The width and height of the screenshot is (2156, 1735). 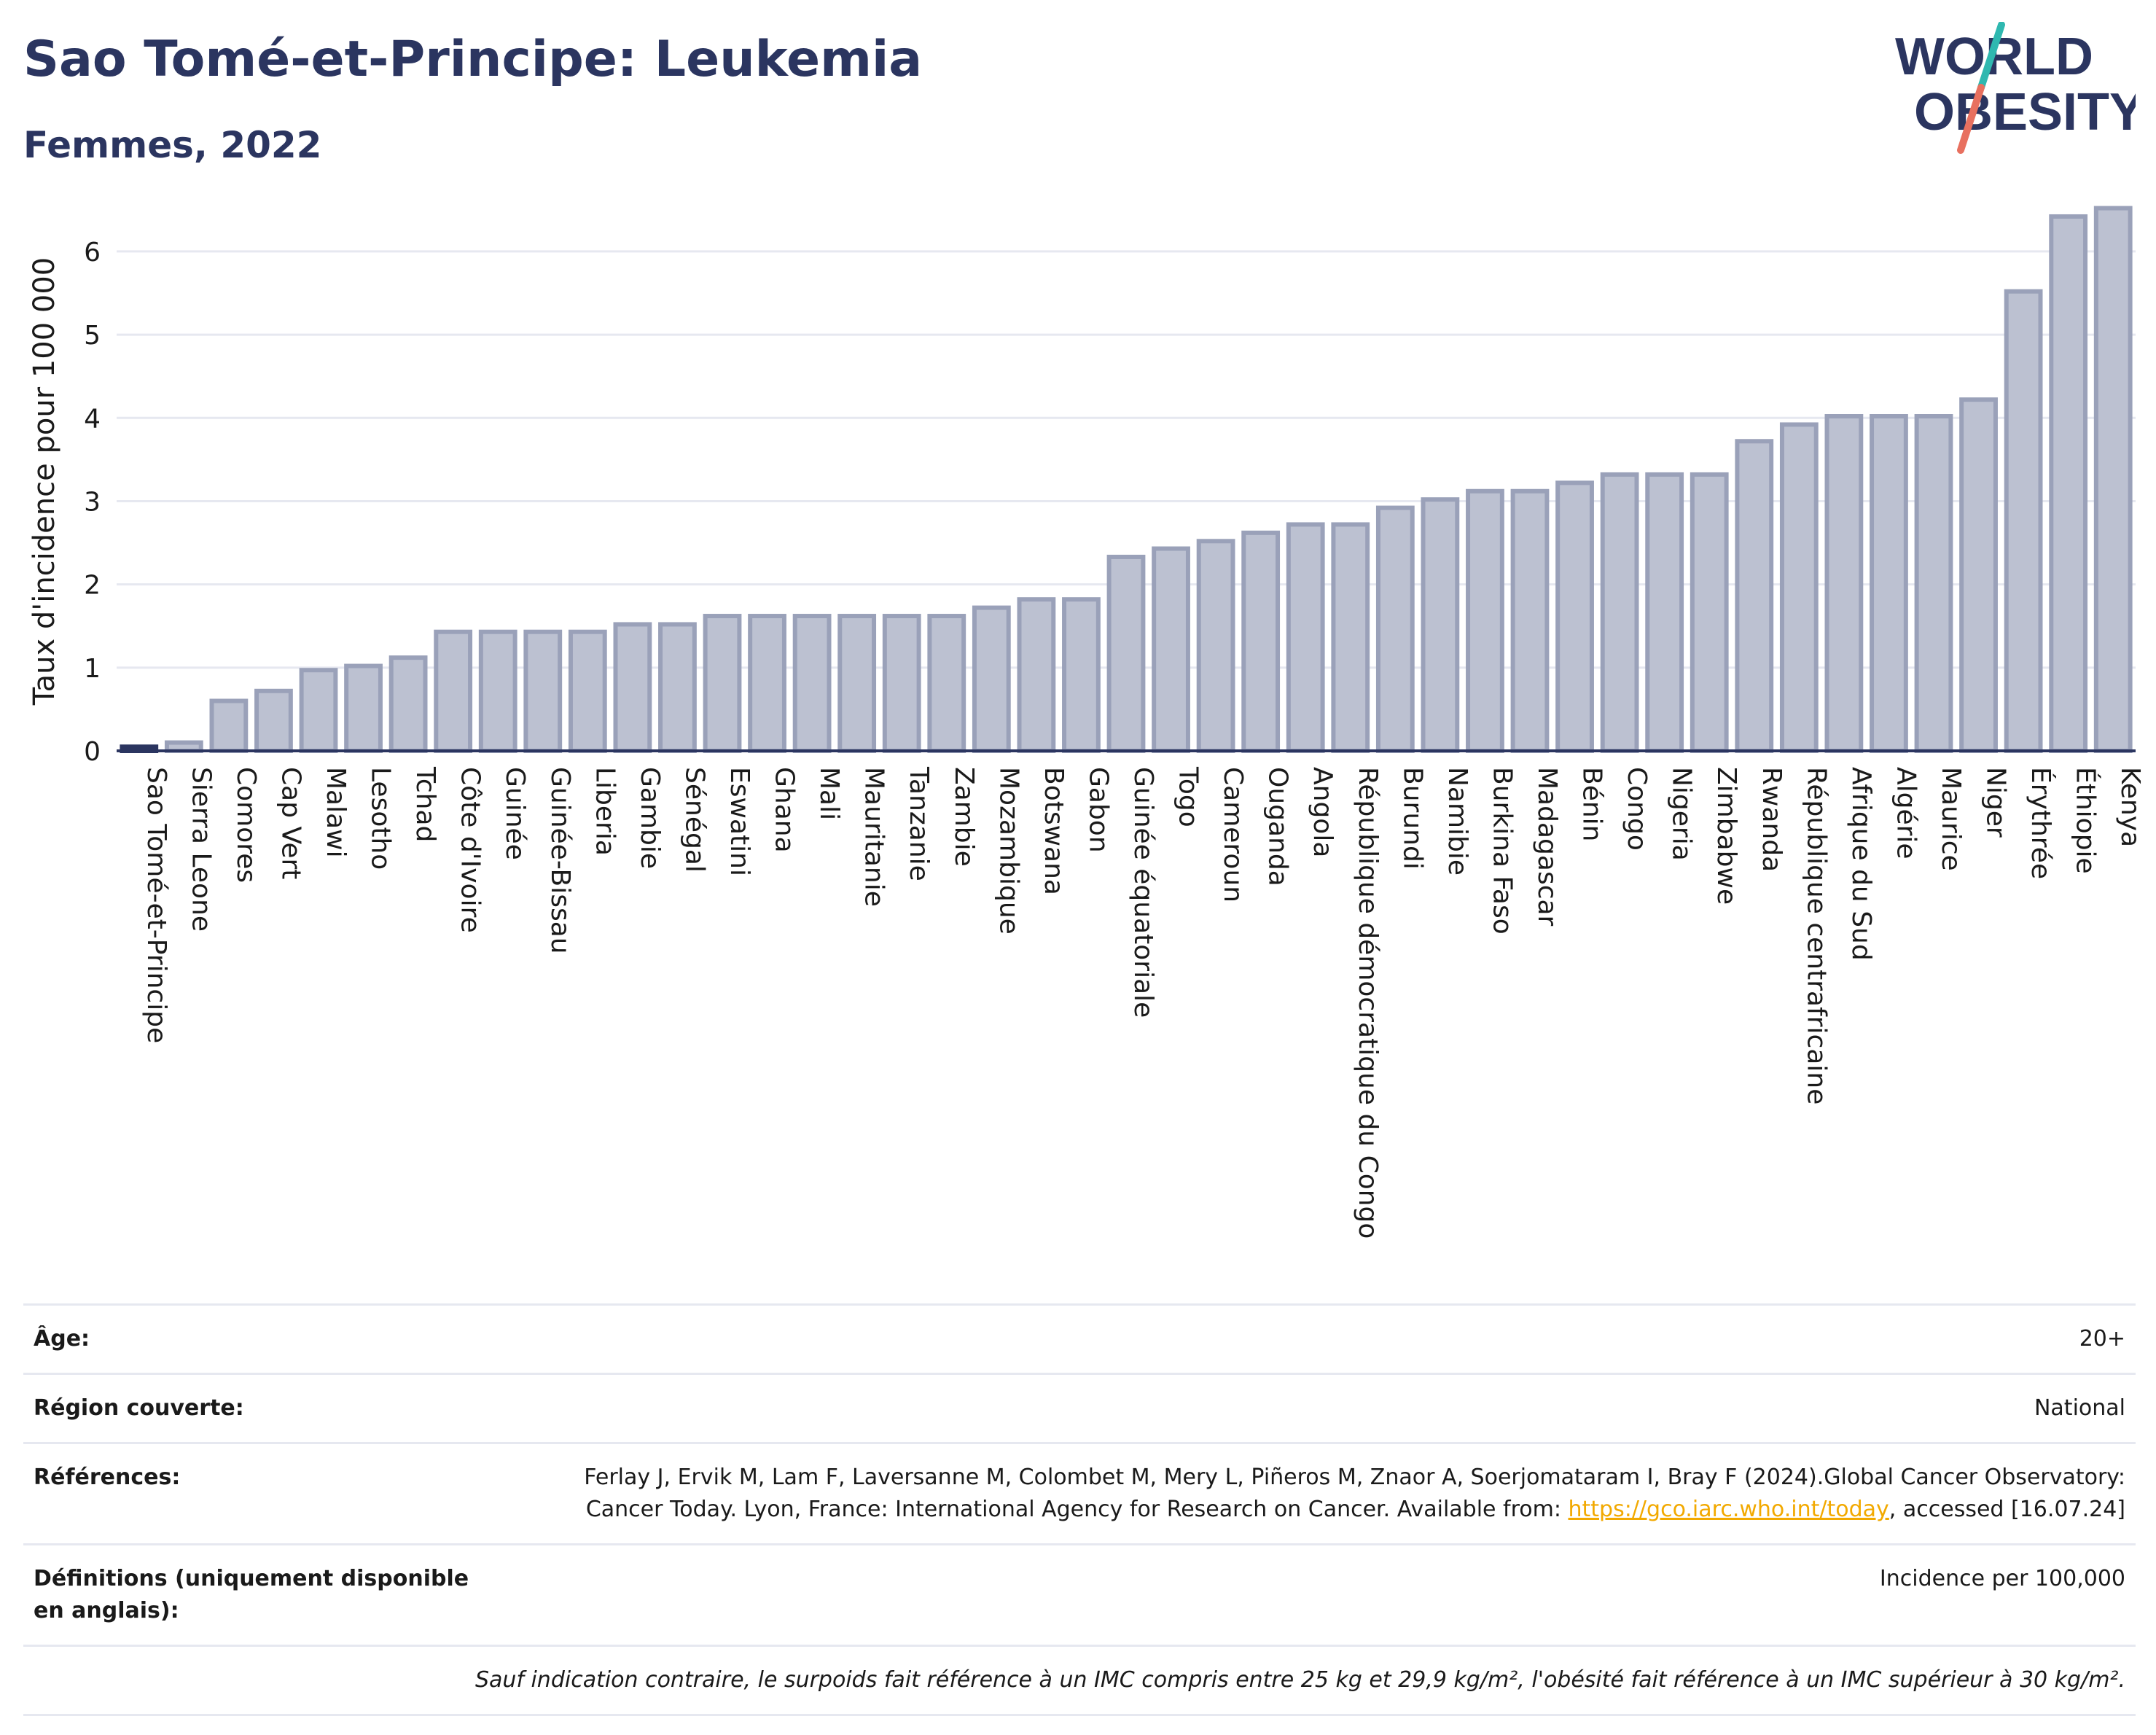 I want to click on x-tick-label: Liberia, so click(x=605, y=811).